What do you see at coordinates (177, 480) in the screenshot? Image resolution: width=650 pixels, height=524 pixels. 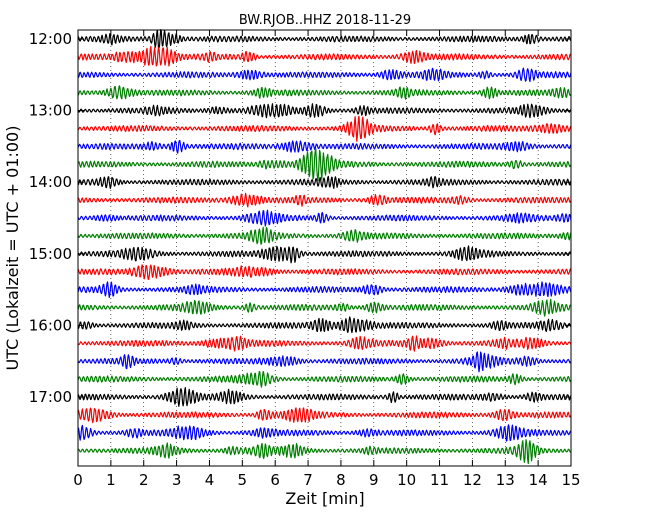 I see `x-tick-label: 3` at bounding box center [177, 480].